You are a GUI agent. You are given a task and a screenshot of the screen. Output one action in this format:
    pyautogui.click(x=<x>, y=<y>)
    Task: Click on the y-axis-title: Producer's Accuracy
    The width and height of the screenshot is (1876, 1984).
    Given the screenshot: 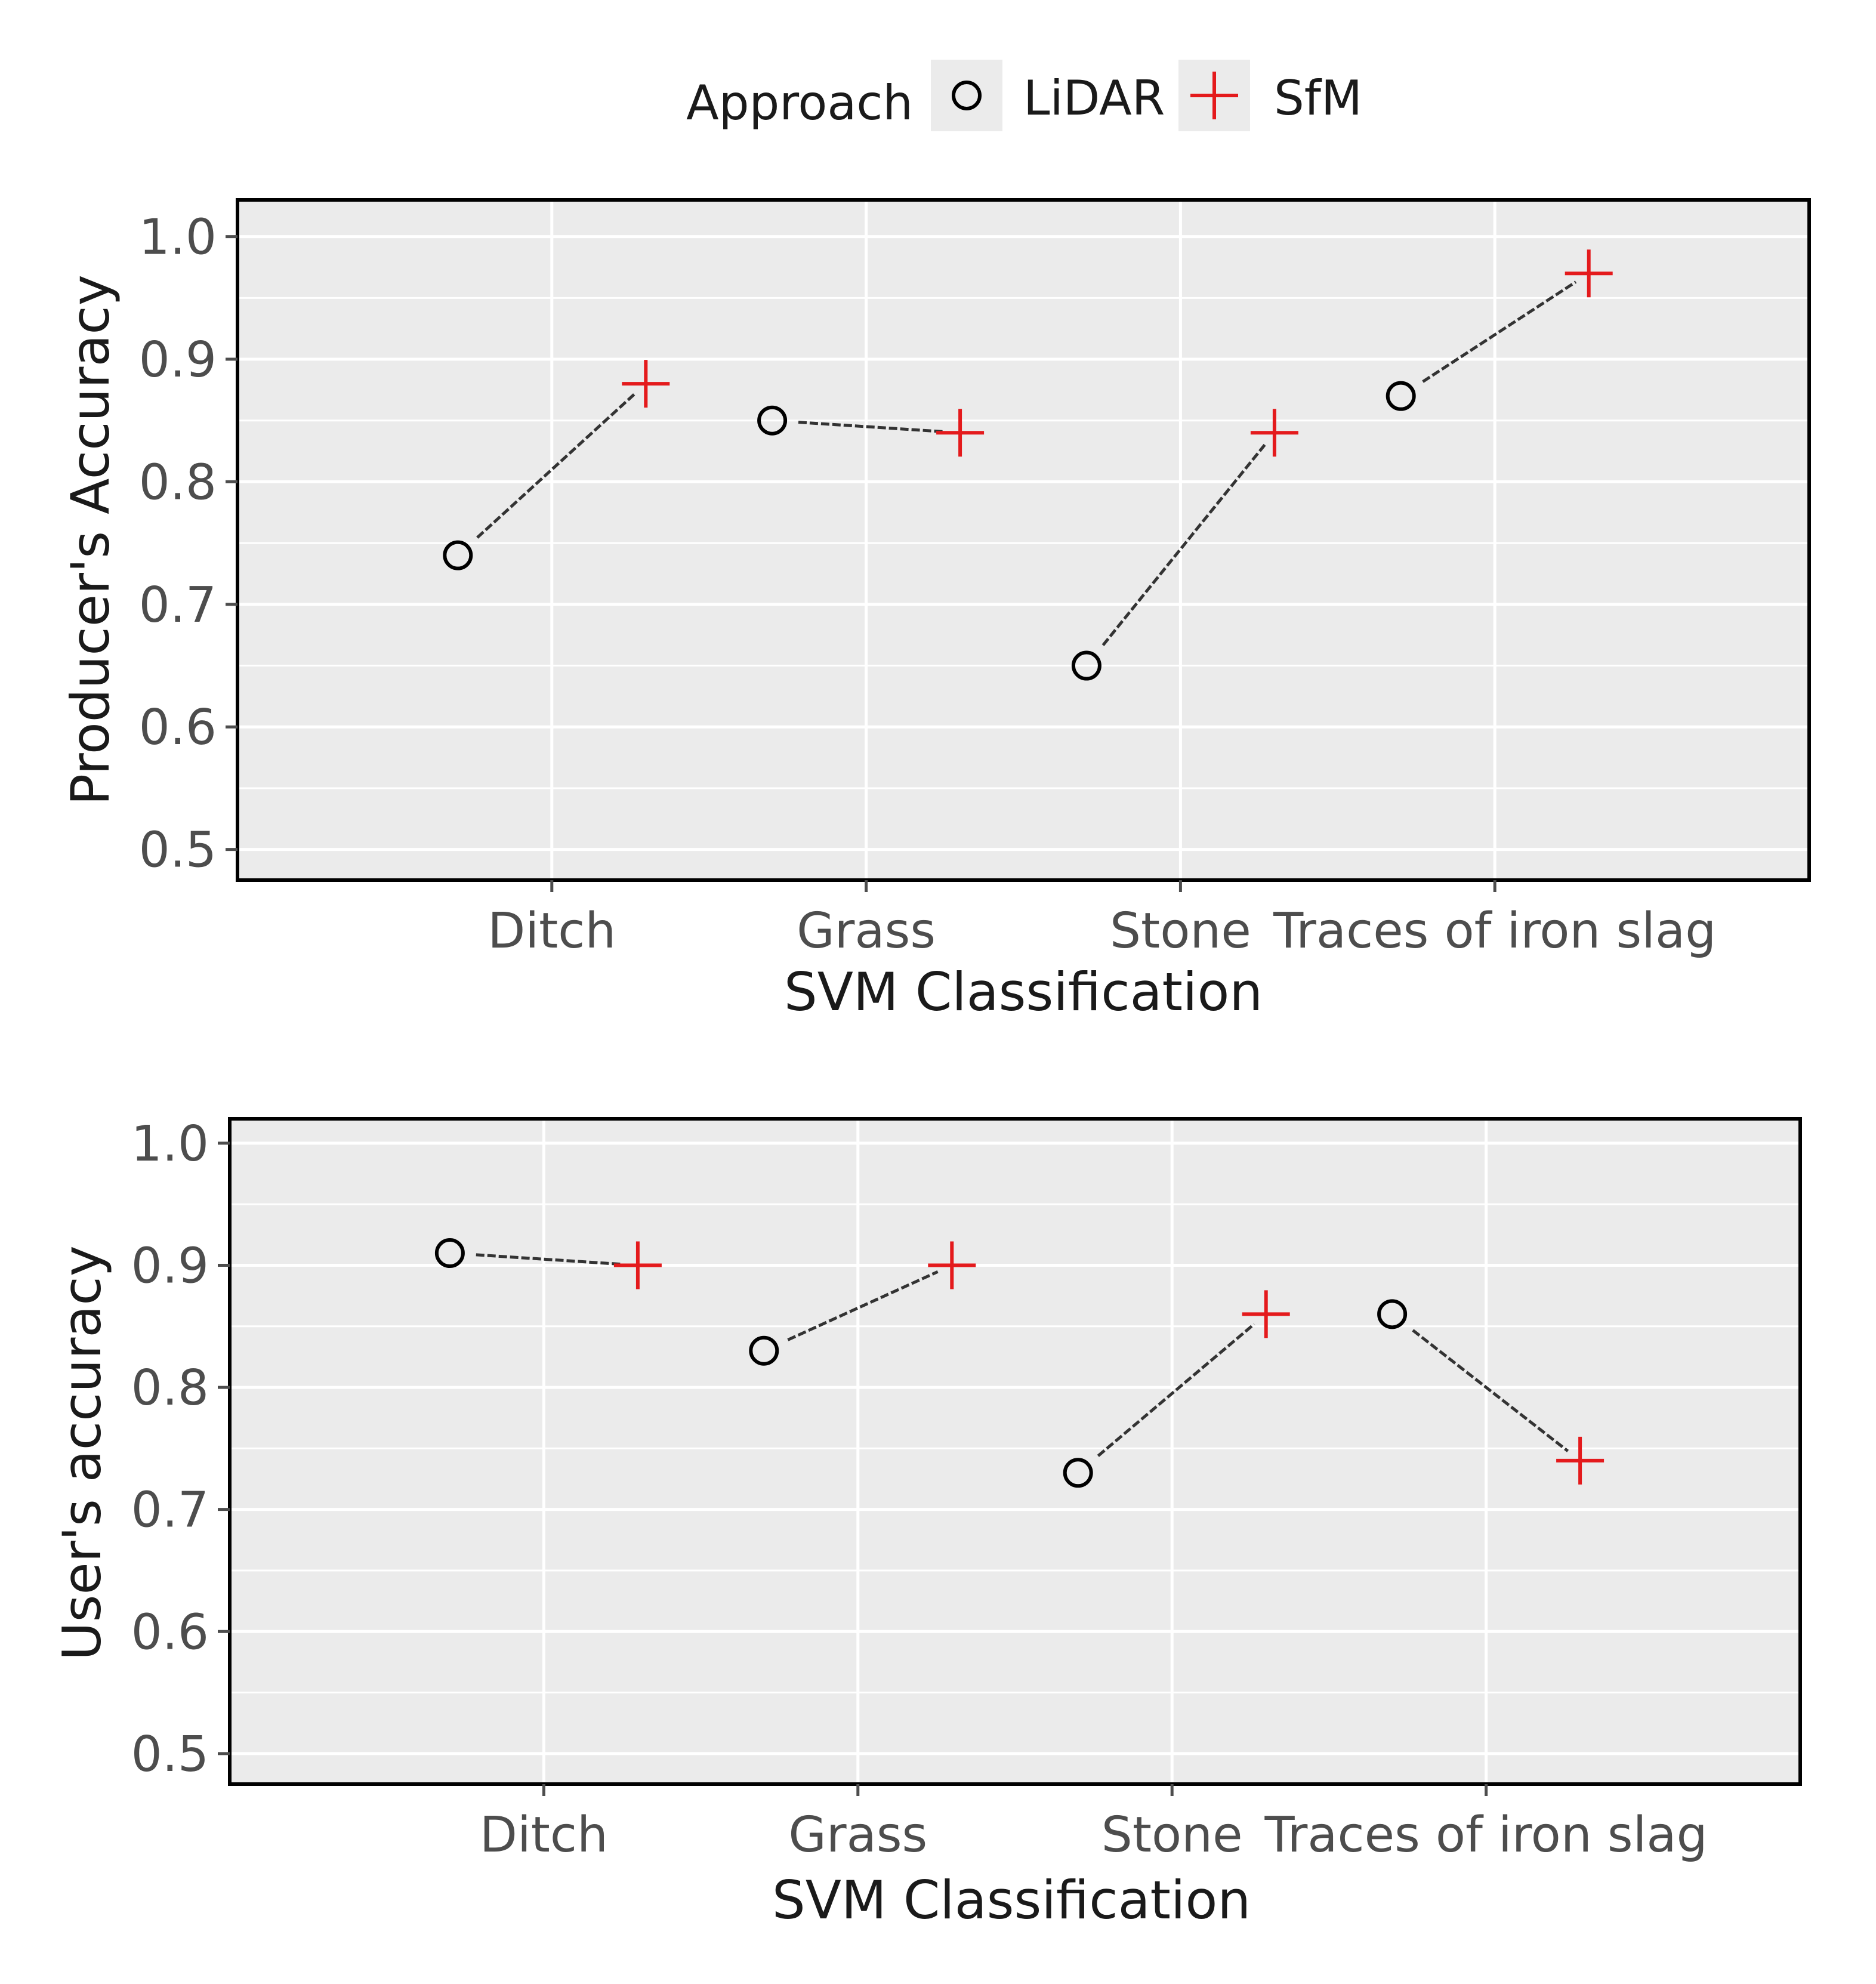 What is the action you would take?
    pyautogui.click(x=90, y=540)
    